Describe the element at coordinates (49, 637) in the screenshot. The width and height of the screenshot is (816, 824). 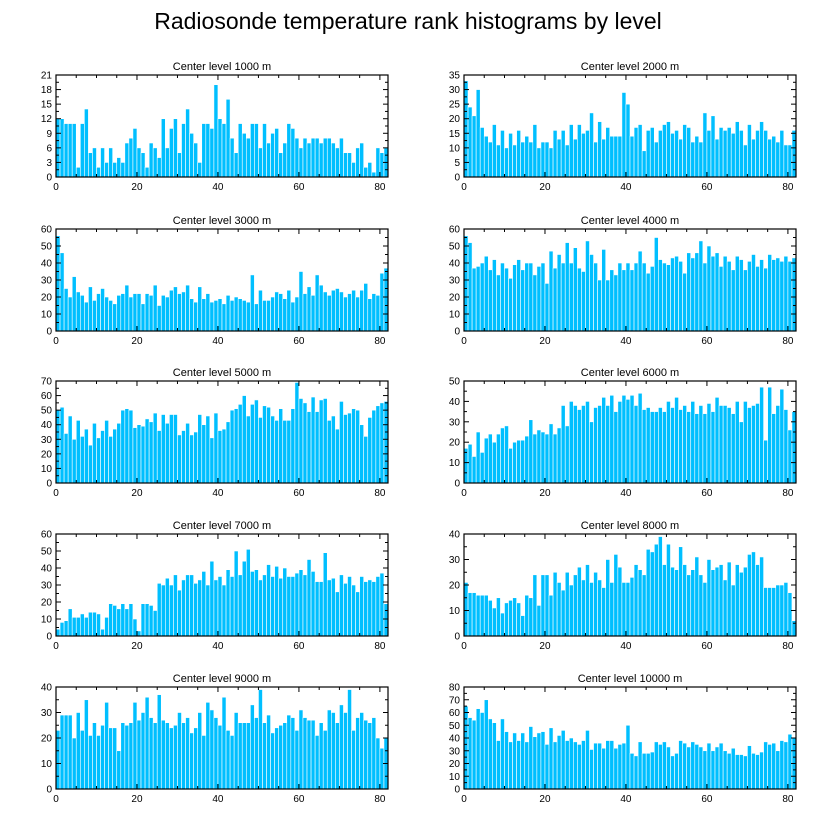
I see `y-tick-label: 0` at that location.